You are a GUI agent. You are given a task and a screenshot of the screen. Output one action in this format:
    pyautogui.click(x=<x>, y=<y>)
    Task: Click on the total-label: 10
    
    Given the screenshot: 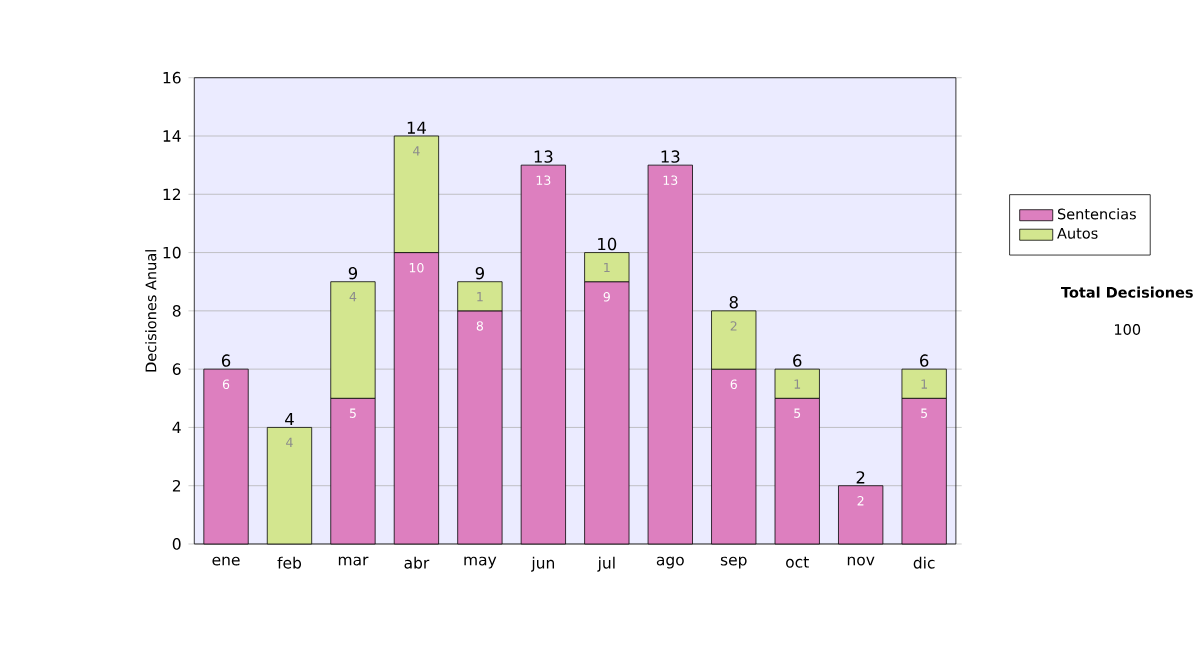 What is the action you would take?
    pyautogui.click(x=607, y=243)
    